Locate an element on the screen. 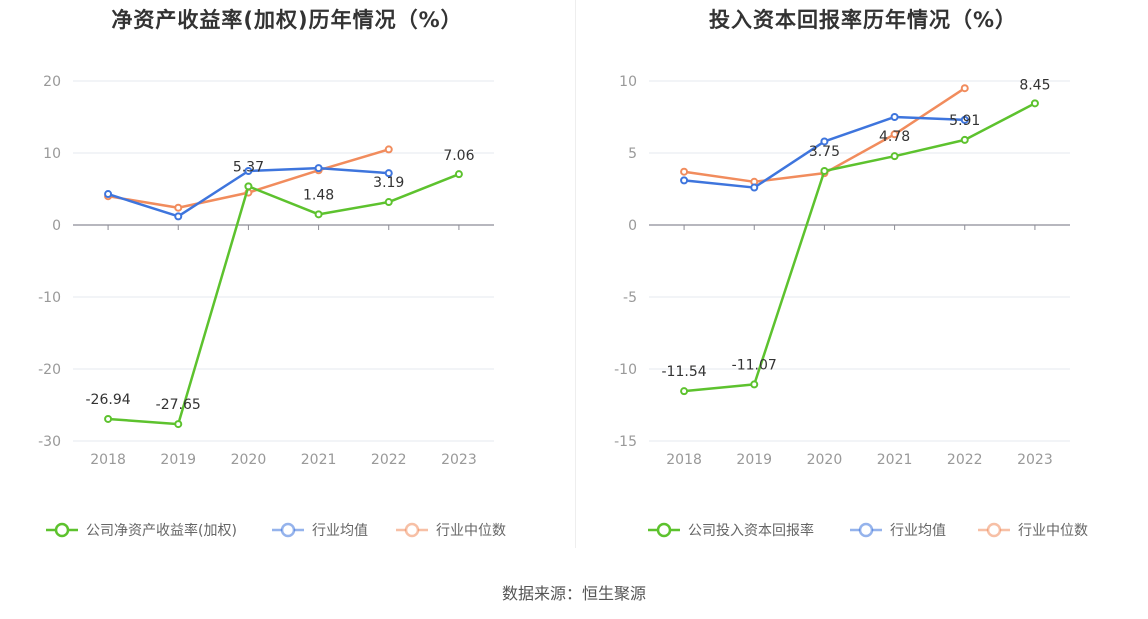 The height and width of the screenshot is (619, 1148). y-tick-label: 20 is located at coordinates (52, 82).